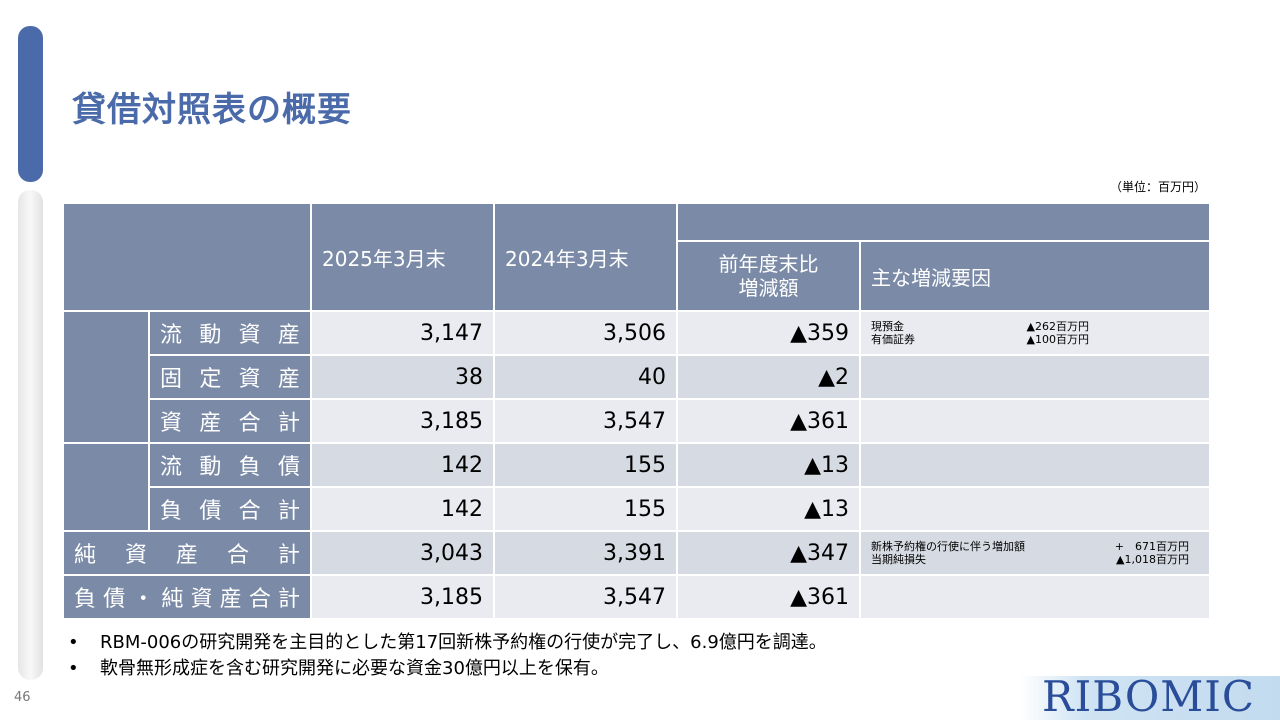 This screenshot has width=1280, height=721. Describe the element at coordinates (1152, 559) in the screenshot. I see `note-value: ▲1,018百万円` at that location.